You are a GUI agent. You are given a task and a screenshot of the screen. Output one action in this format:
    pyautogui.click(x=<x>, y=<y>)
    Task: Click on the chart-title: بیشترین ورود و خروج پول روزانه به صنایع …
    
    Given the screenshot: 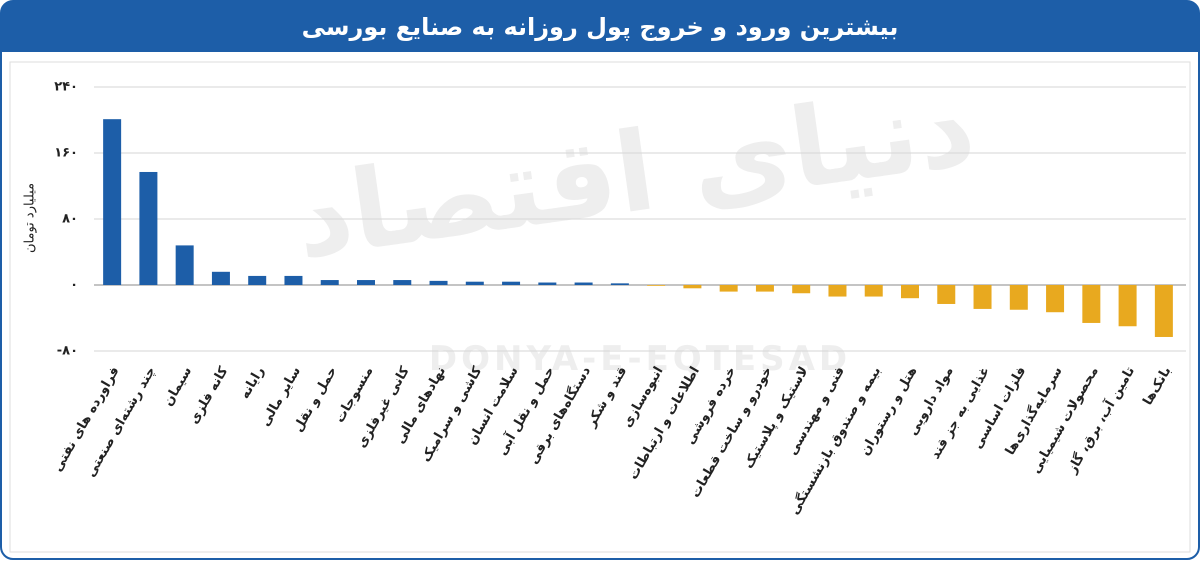 What is the action you would take?
    pyautogui.click(x=600, y=27)
    